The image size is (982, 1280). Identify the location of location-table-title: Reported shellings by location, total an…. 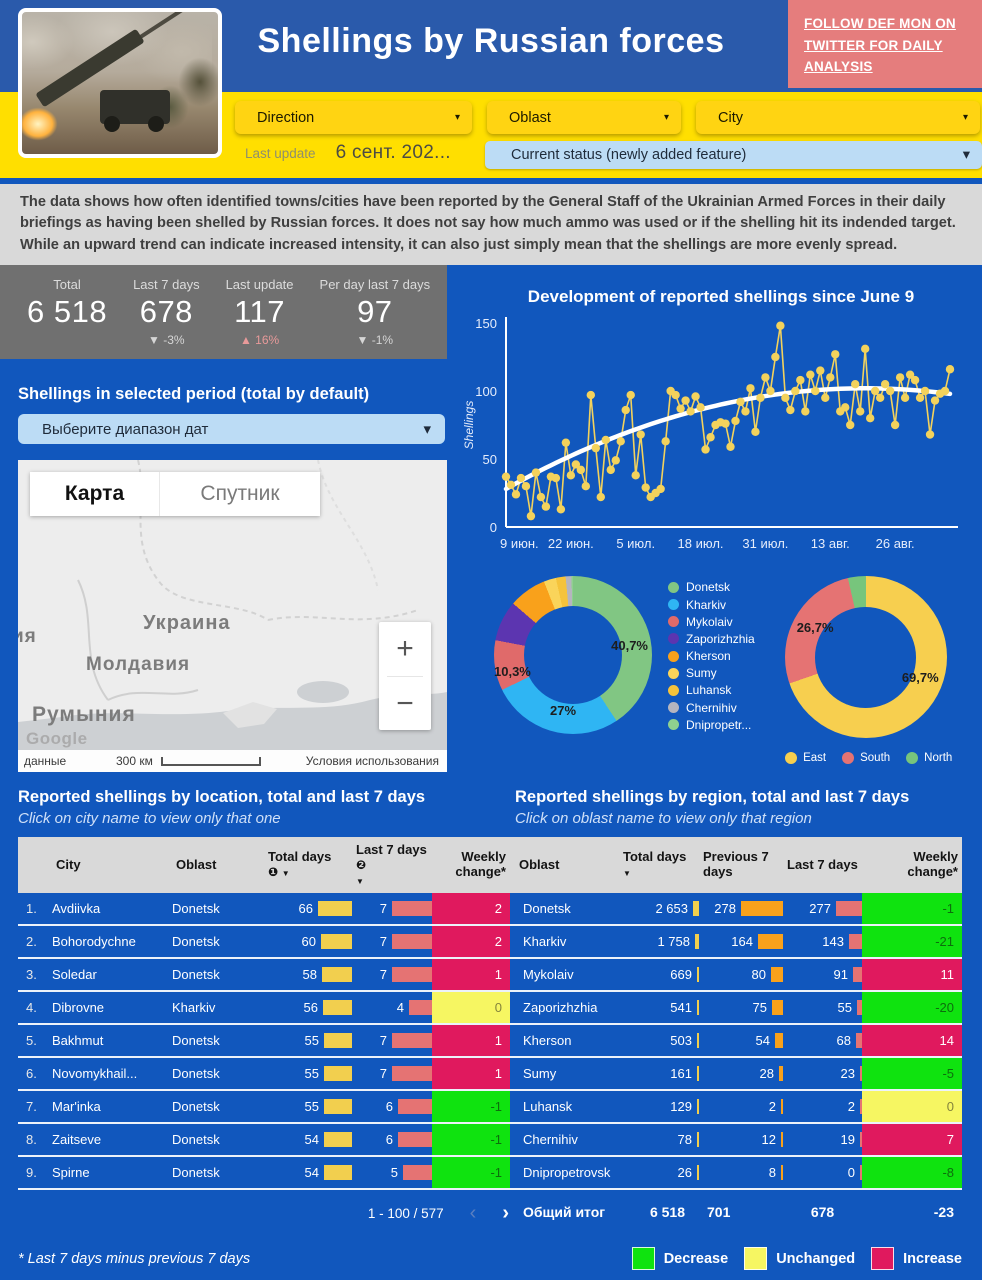
(222, 797).